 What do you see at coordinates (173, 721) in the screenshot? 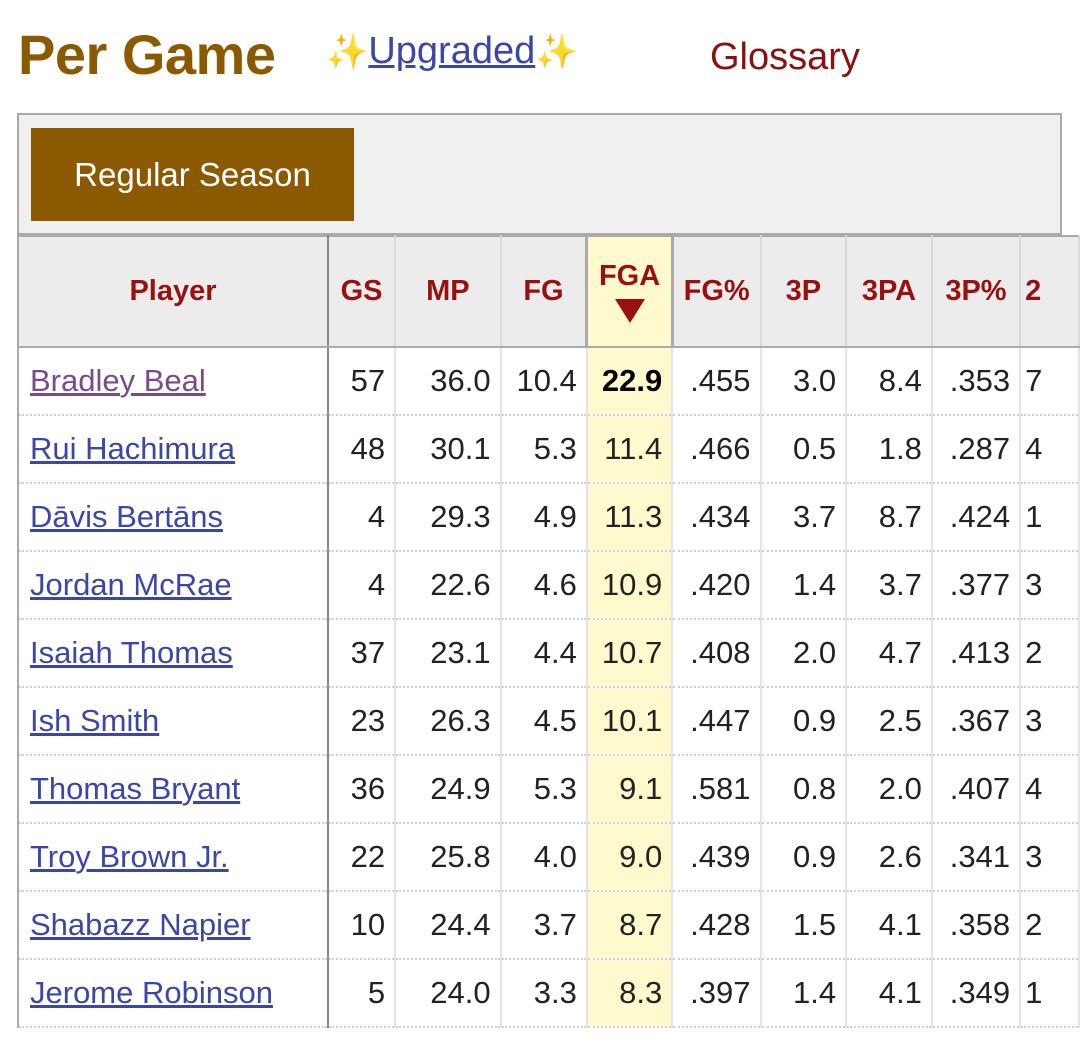
I see `cell-player: Ish Smith` at bounding box center [173, 721].